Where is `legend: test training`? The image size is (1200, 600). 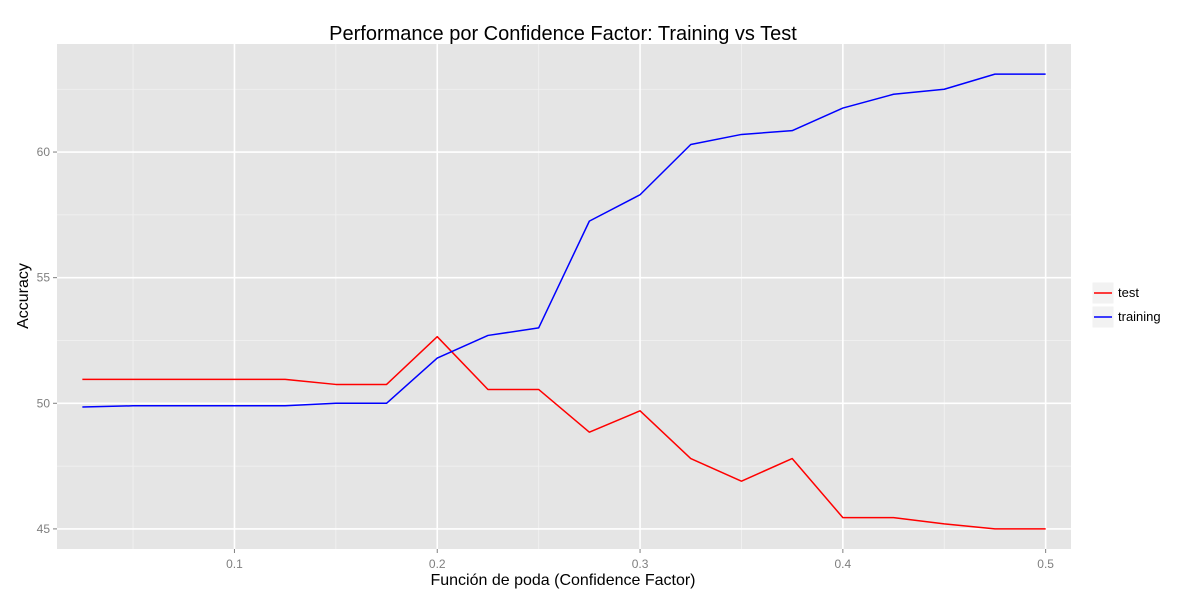
legend: test training is located at coordinates (1126, 305).